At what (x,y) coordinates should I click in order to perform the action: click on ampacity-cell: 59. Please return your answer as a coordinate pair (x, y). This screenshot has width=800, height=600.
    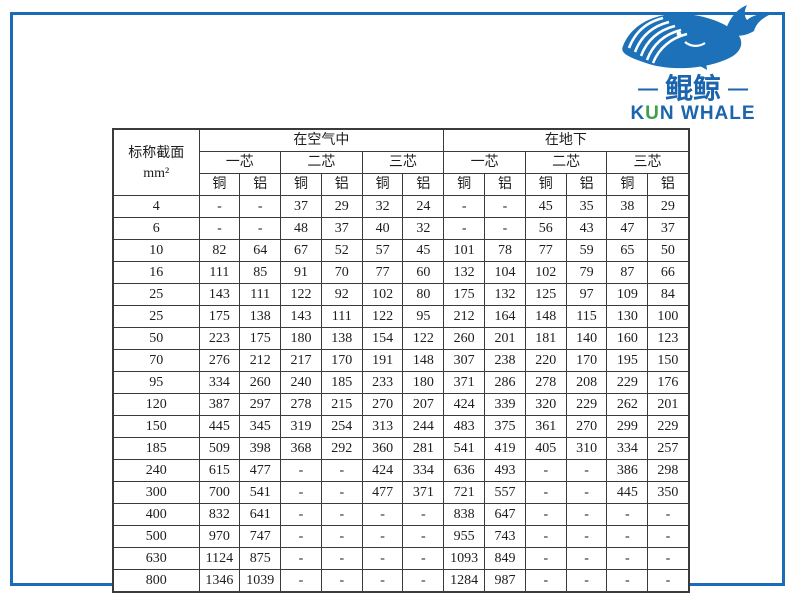
    Looking at the image, I should click on (586, 250).